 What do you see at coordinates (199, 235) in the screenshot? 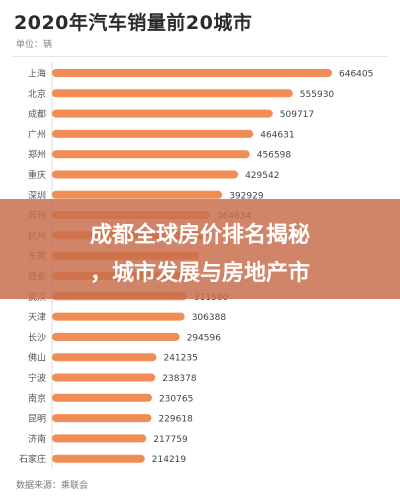
I see `headline-line-1: 成都全球房价排名揭秘` at bounding box center [199, 235].